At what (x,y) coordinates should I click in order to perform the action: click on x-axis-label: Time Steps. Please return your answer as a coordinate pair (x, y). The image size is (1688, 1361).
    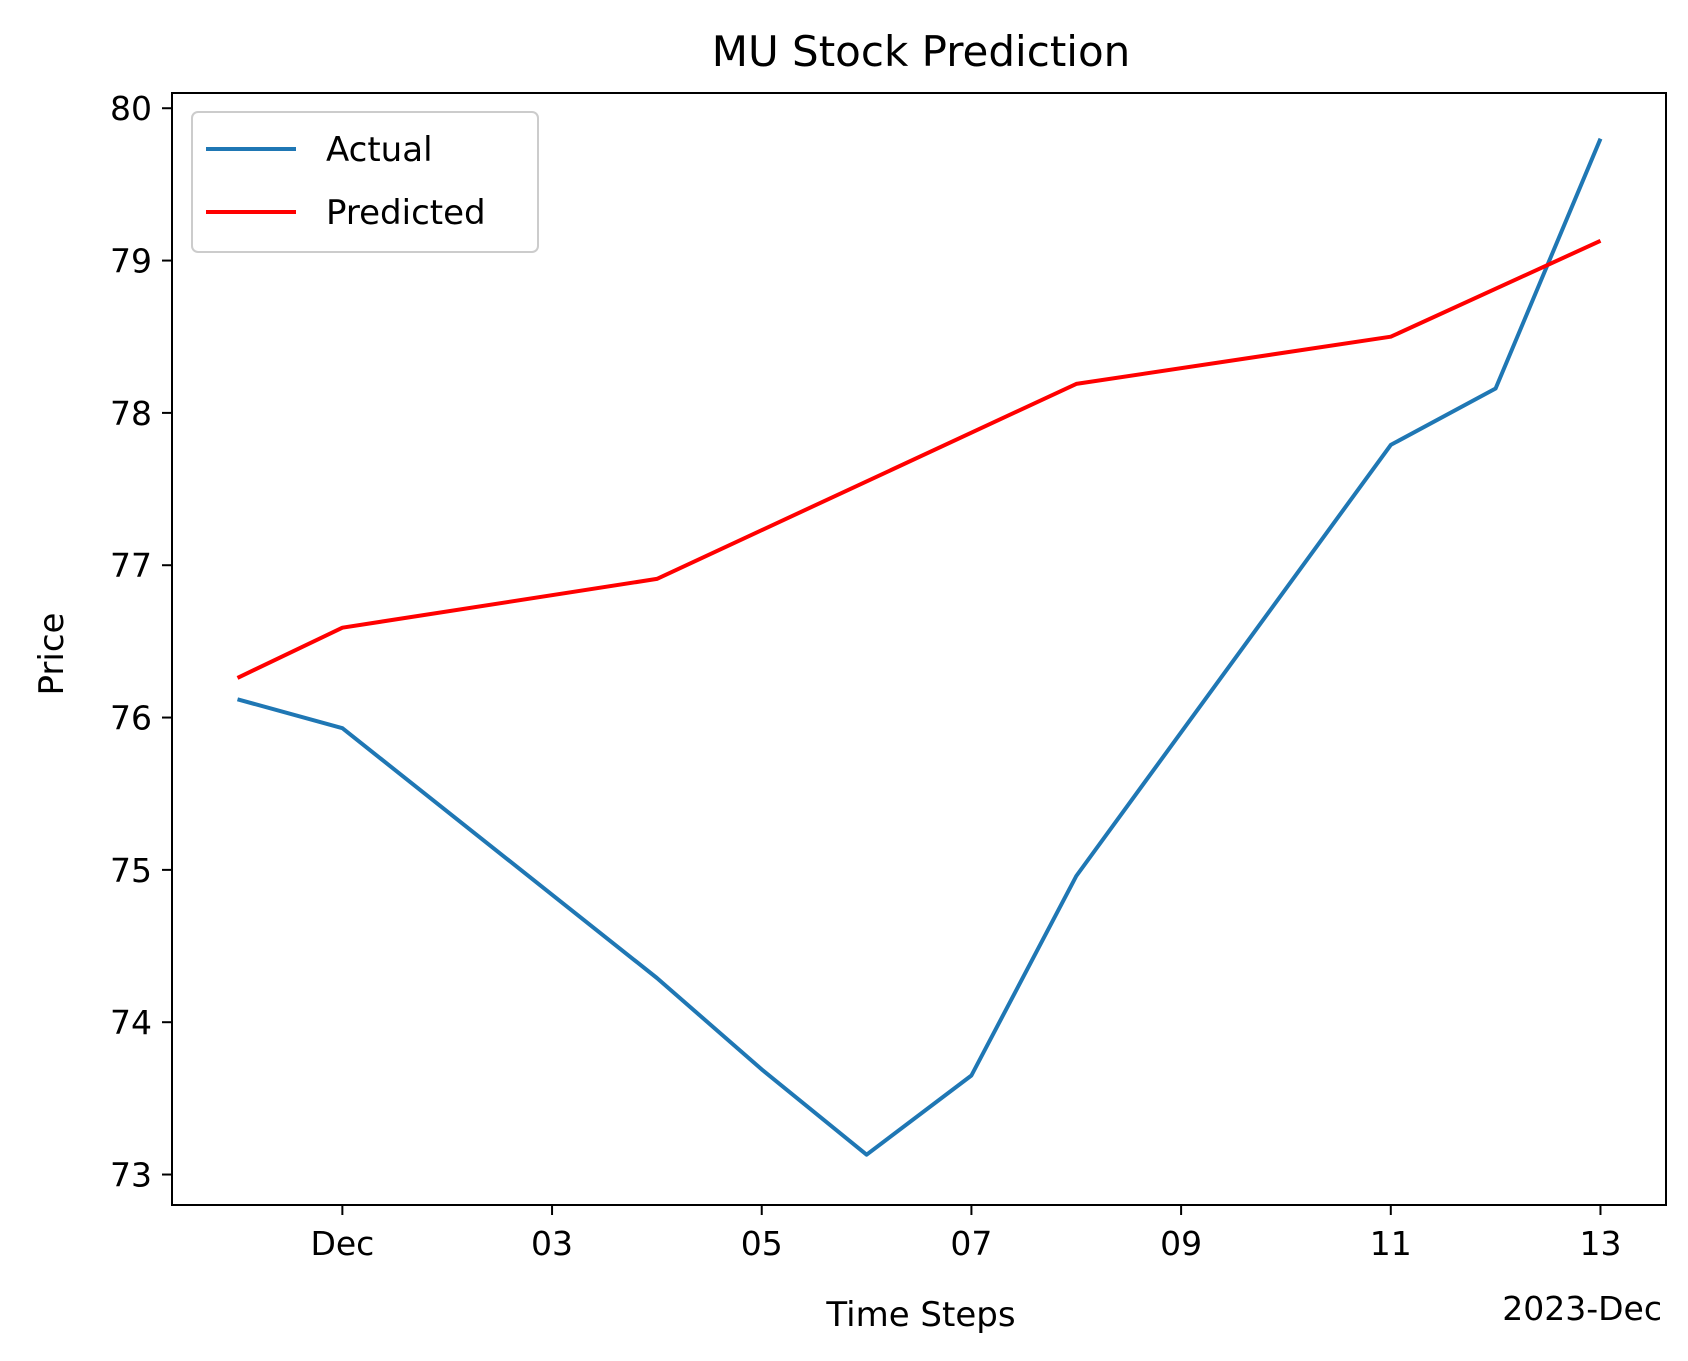
    Looking at the image, I should click on (920, 1315).